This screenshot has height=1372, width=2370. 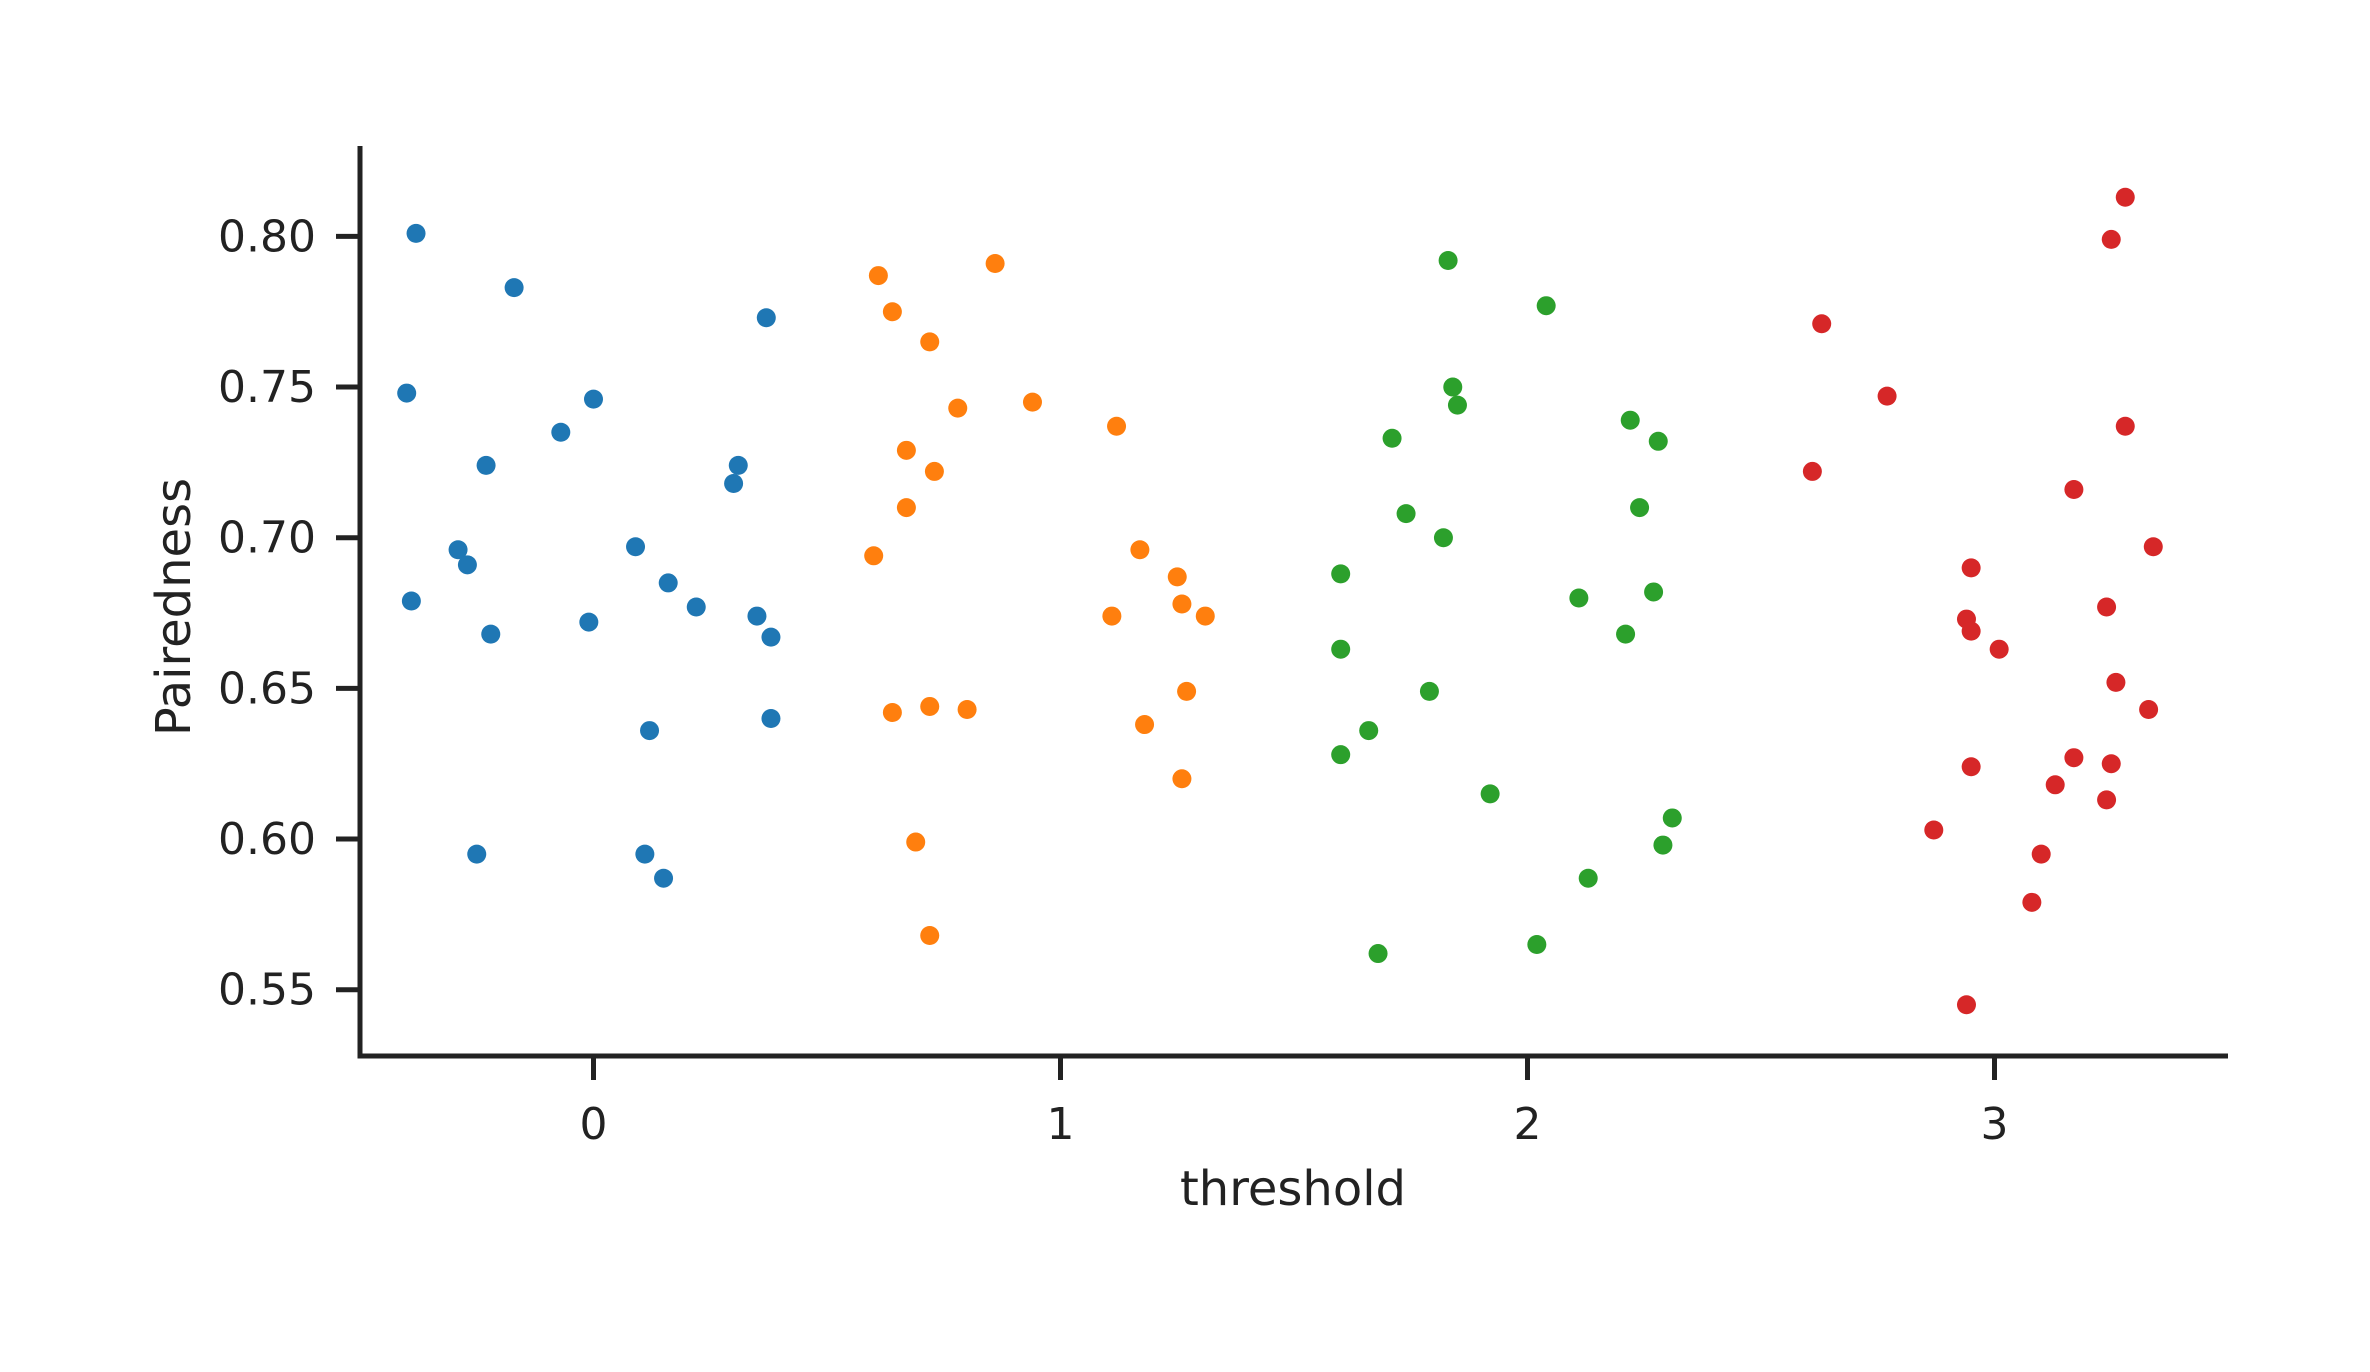 I want to click on y-tick-label: 0.60, so click(x=267, y=839).